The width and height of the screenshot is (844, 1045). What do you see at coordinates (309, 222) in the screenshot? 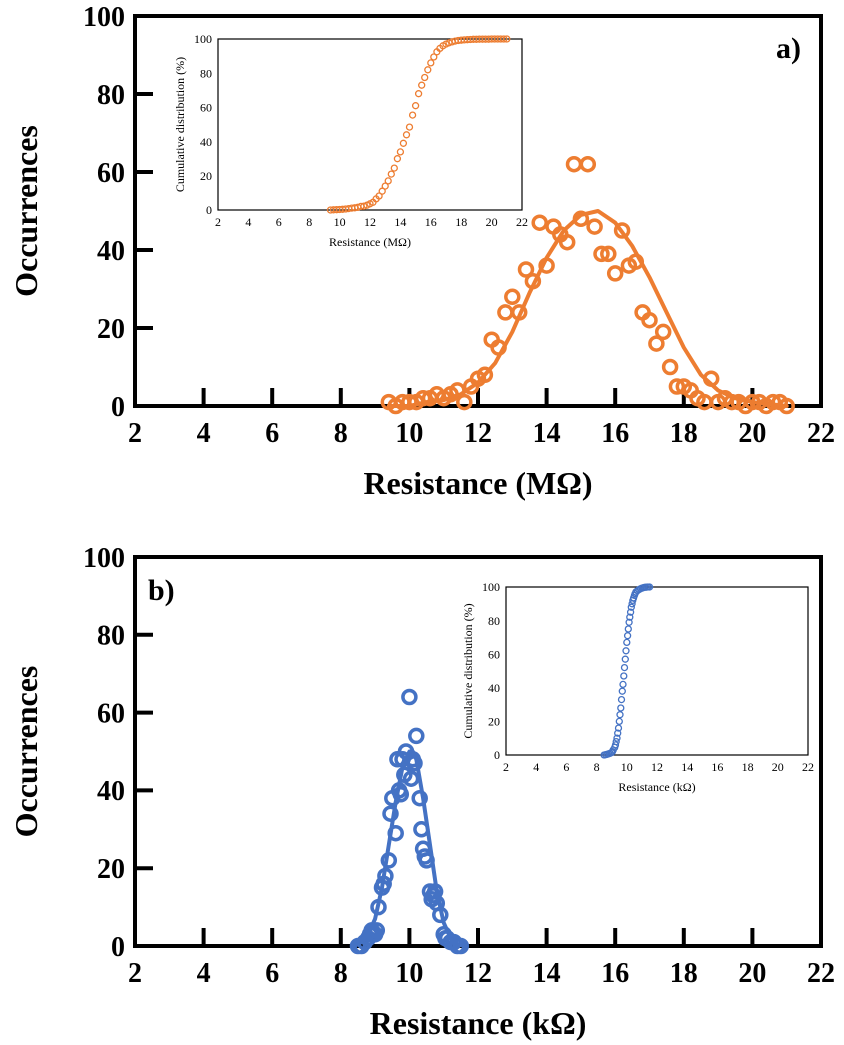
I see `inset-x-tick-label: 8` at bounding box center [309, 222].